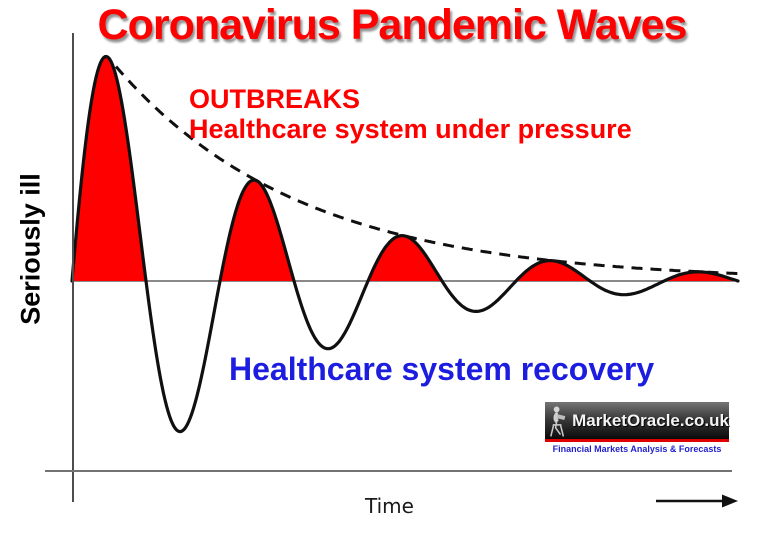 This screenshot has width=768, height=545. What do you see at coordinates (410, 129) in the screenshot?
I see `outbreaks-subheading: Healthcare system under pressure` at bounding box center [410, 129].